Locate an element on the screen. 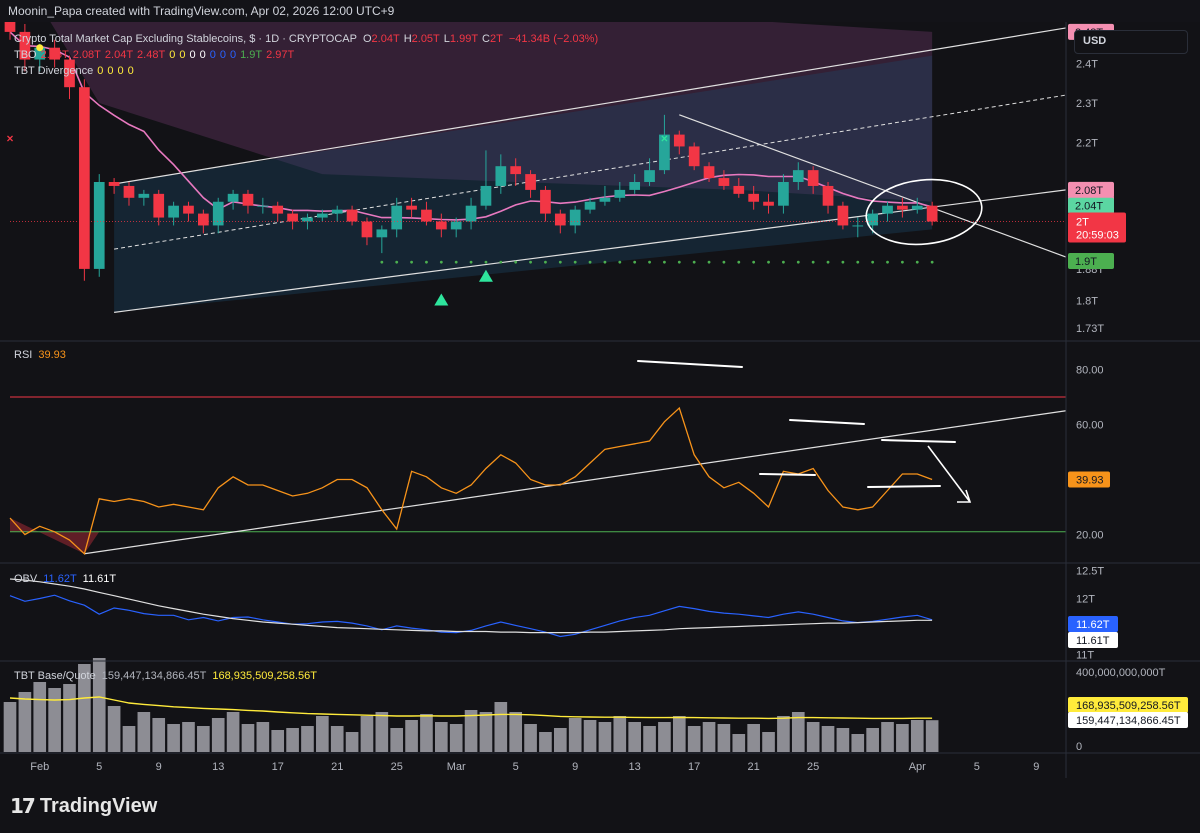 The height and width of the screenshot is (833, 1200). annotation-arrow-head-icon is located at coordinates (964, 496).